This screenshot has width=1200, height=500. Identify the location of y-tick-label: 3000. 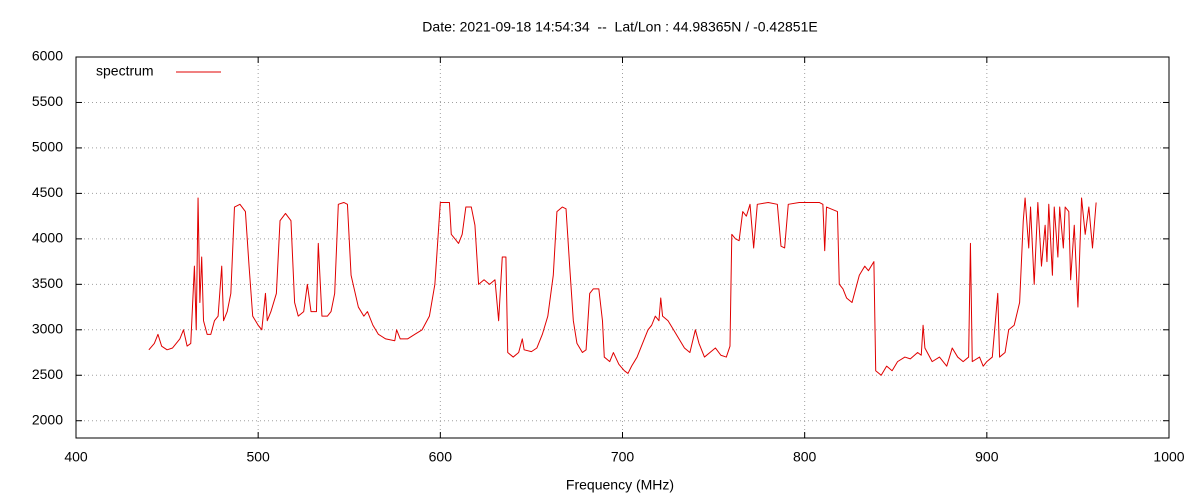
(47, 328).